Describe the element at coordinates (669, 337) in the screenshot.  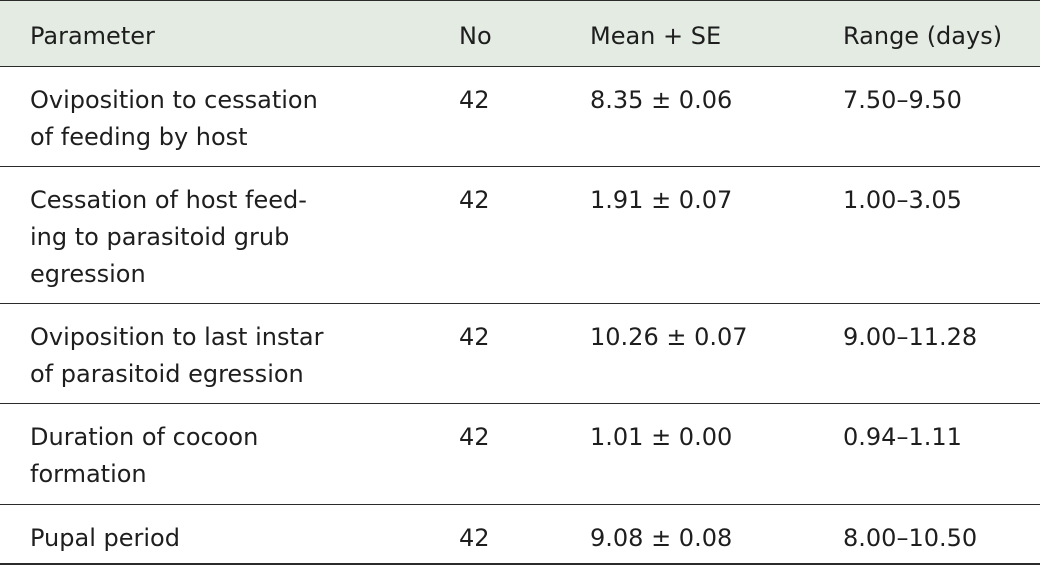
I see `mean-se-cell: 10.26 ± 0.07` at that location.